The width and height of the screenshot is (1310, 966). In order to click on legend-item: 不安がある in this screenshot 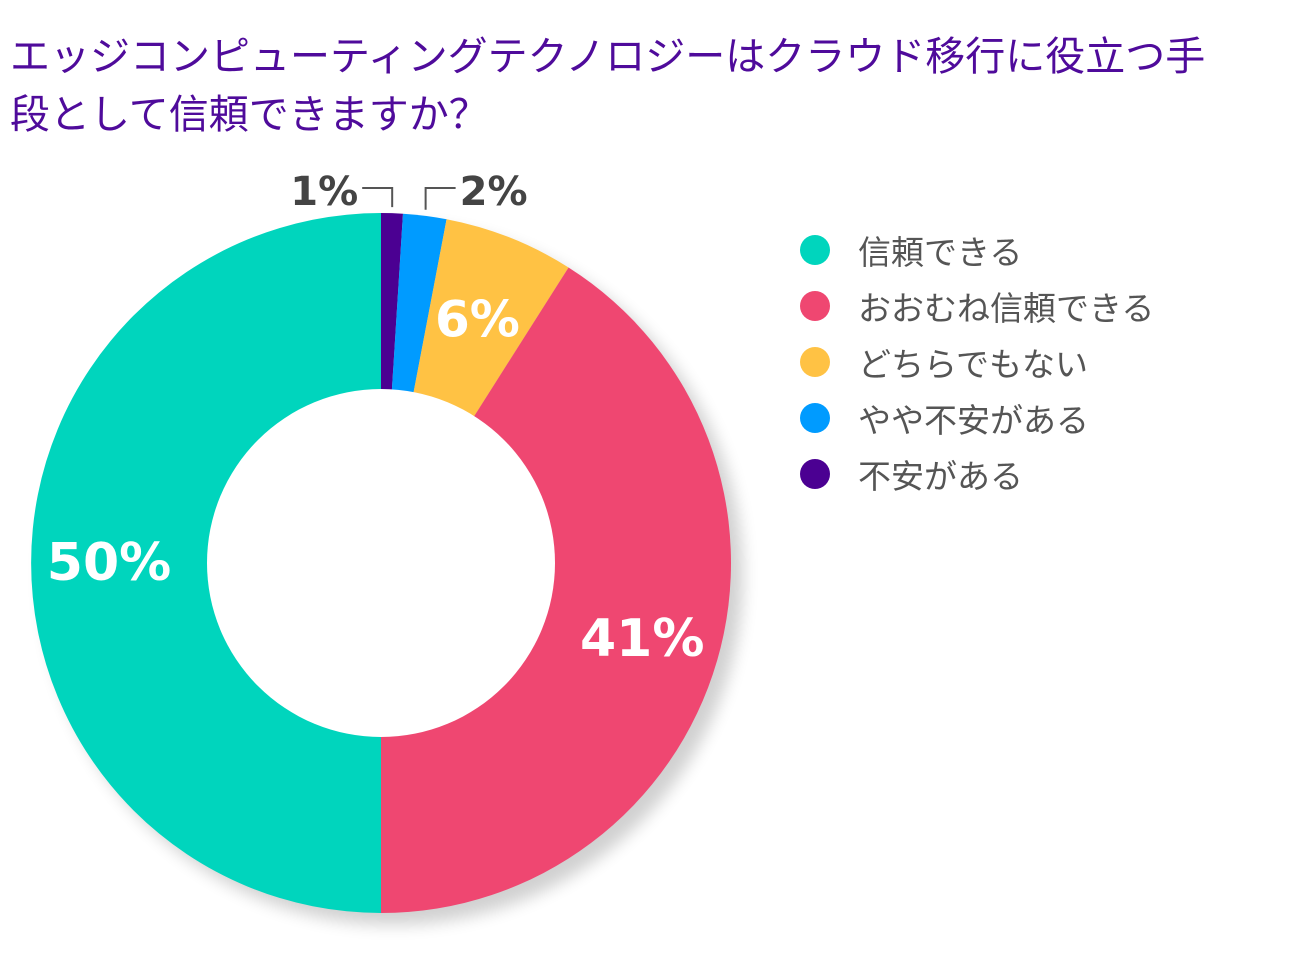, I will do `click(977, 474)`.